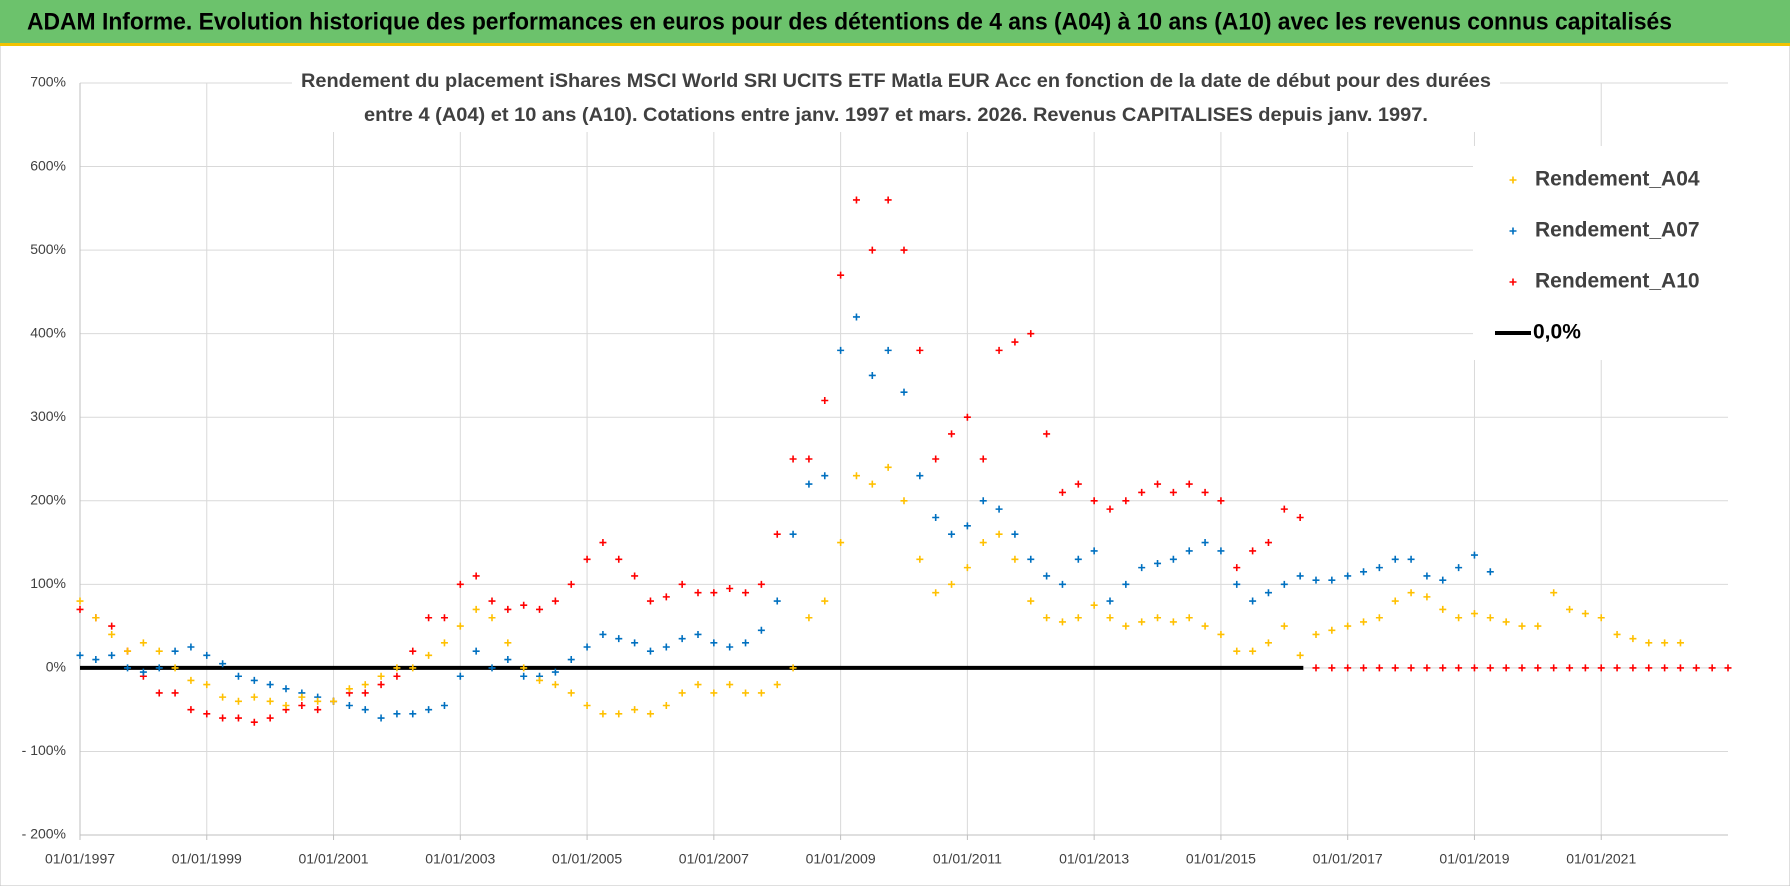  What do you see at coordinates (1474, 859) in the screenshot?
I see `x-tick-label: 01/01/2019` at bounding box center [1474, 859].